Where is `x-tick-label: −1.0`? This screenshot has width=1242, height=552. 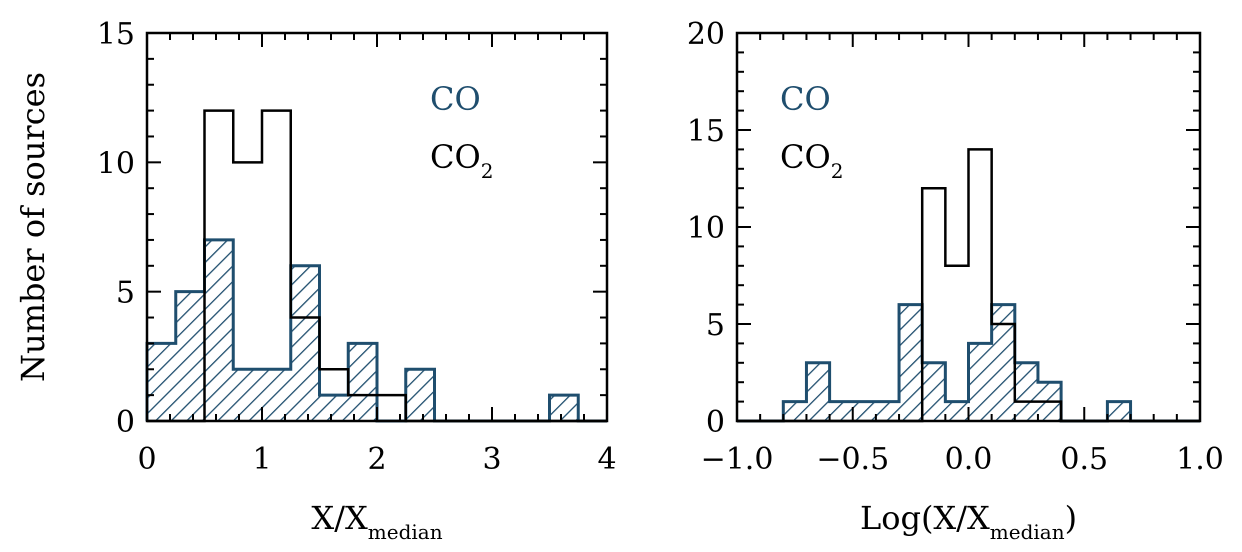
x-tick-label: −1.0 is located at coordinates (737, 459).